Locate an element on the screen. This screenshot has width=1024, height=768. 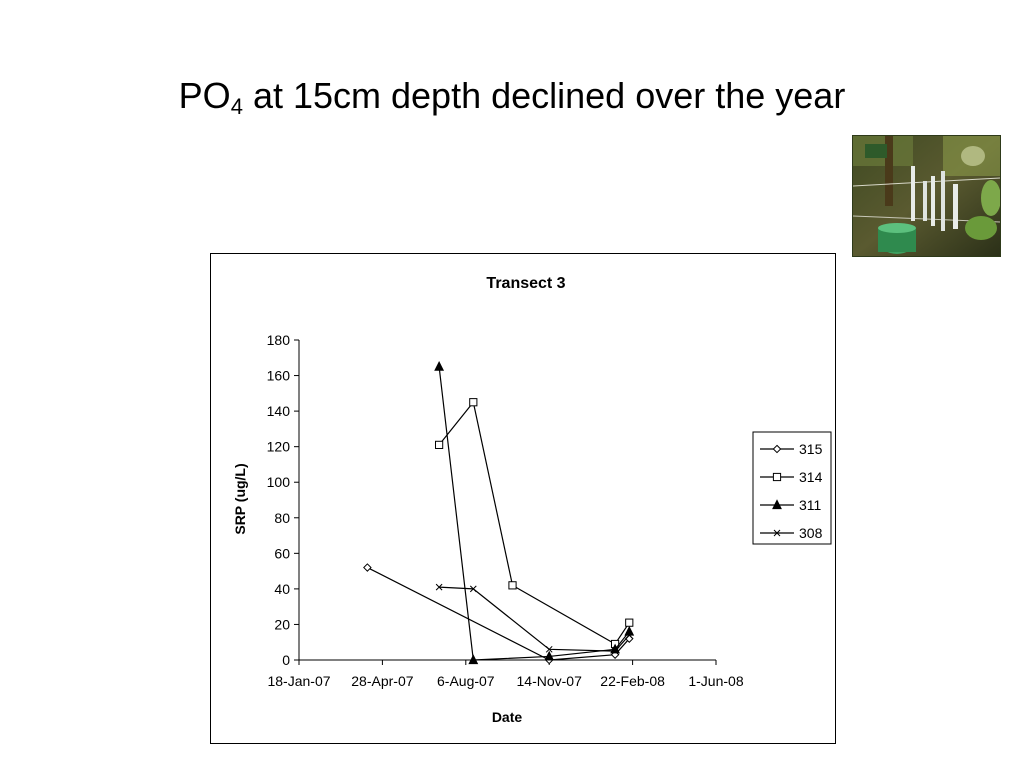
y-tick-label: 80 is located at coordinates (282, 518).